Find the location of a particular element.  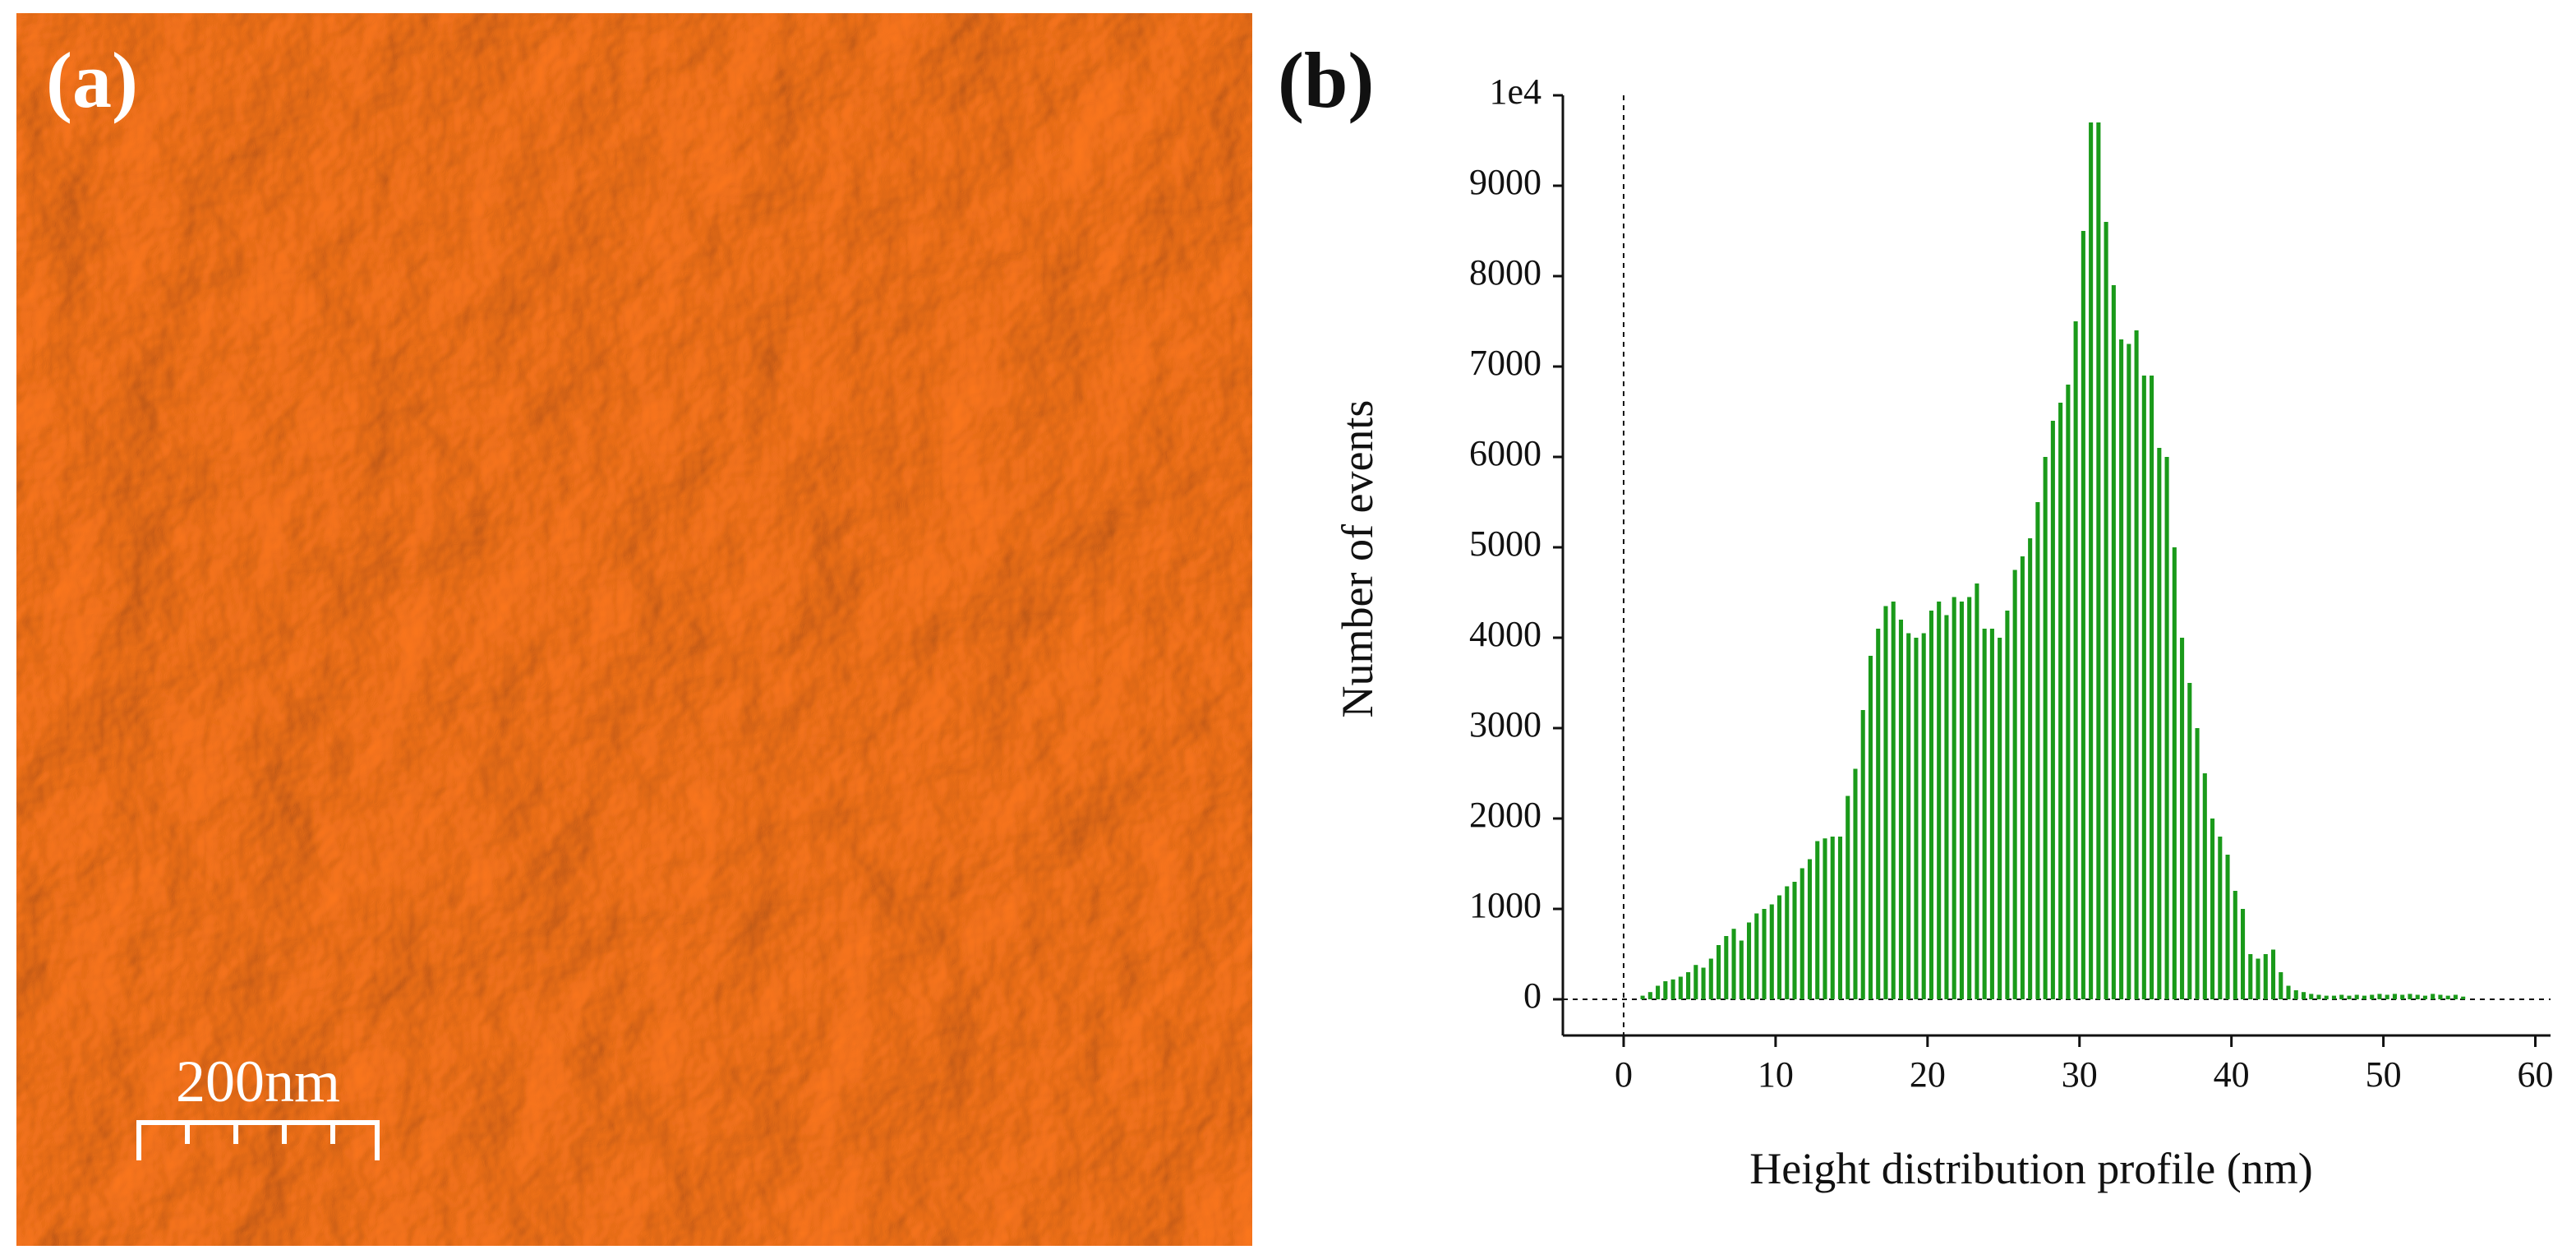

x-tick-label: 10 is located at coordinates (1776, 1074).